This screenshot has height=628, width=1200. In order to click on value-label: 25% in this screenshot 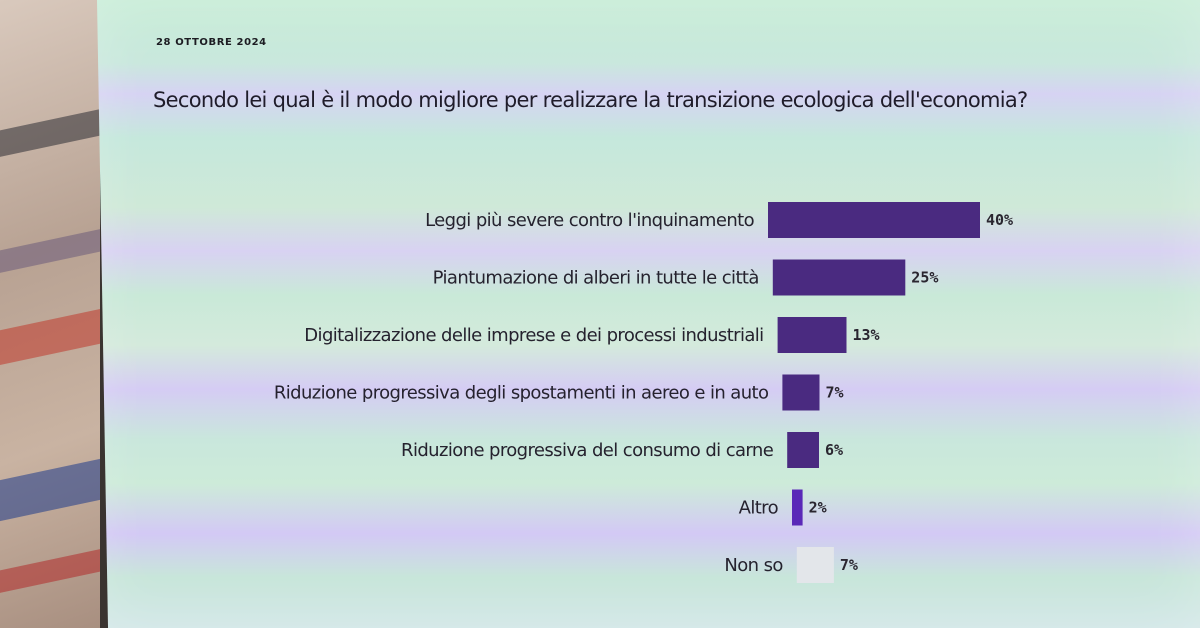, I will do `click(924, 278)`.